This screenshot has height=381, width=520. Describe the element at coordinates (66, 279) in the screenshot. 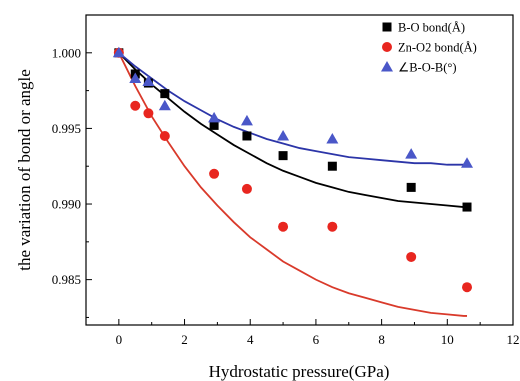

I see `y-tick-label: 0.985` at that location.